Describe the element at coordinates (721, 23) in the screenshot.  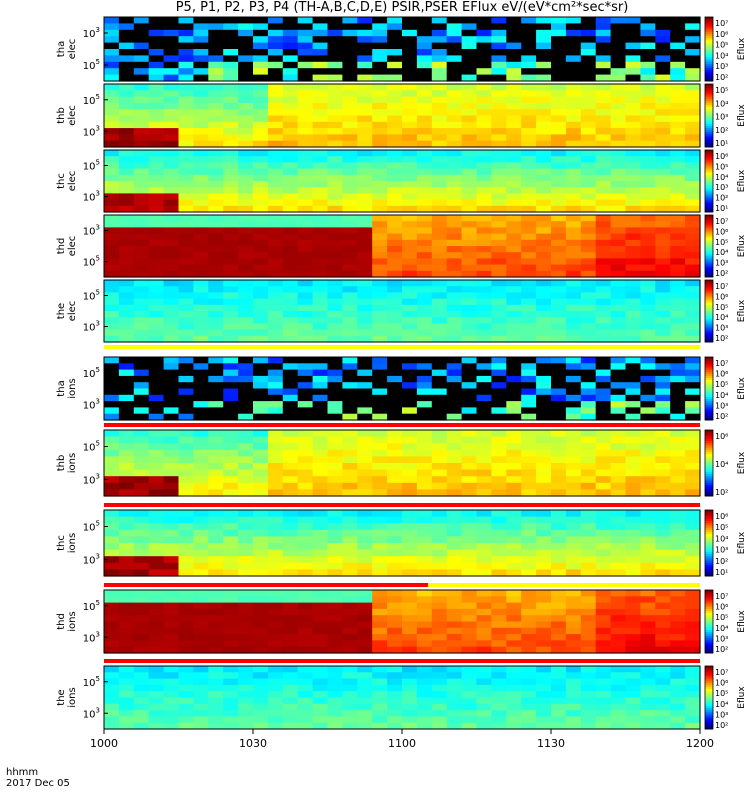
I see `colorbar-tick-label: 10⁷` at that location.